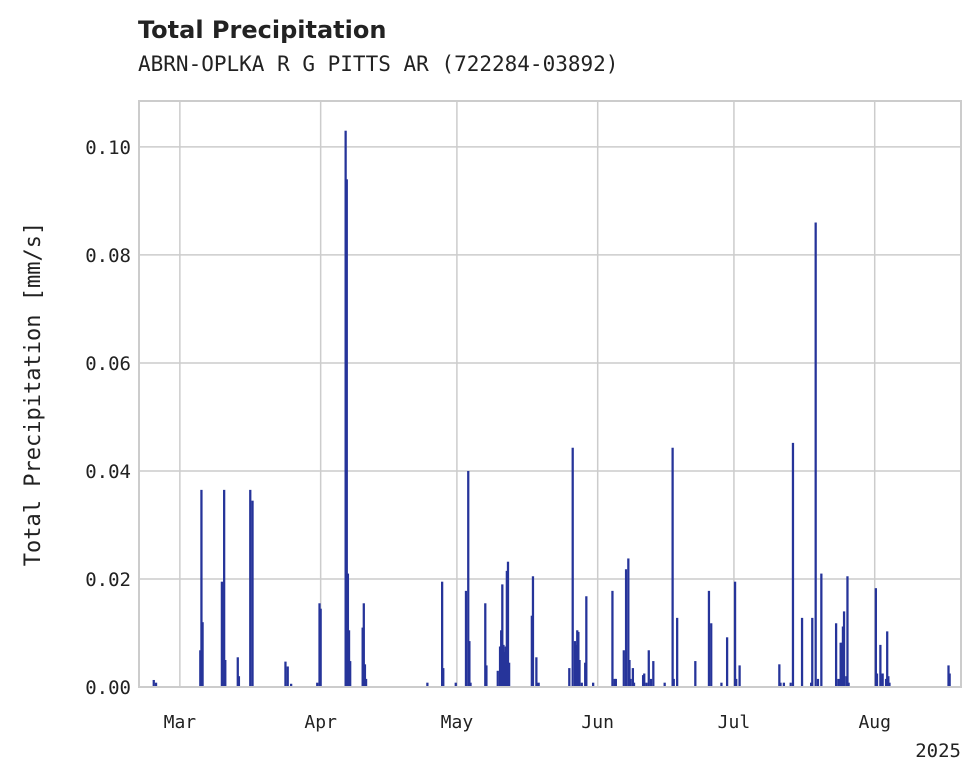  I want to click on x-axis-ticks: Mar Apr May Jun Jul Aug, so click(527, 722).